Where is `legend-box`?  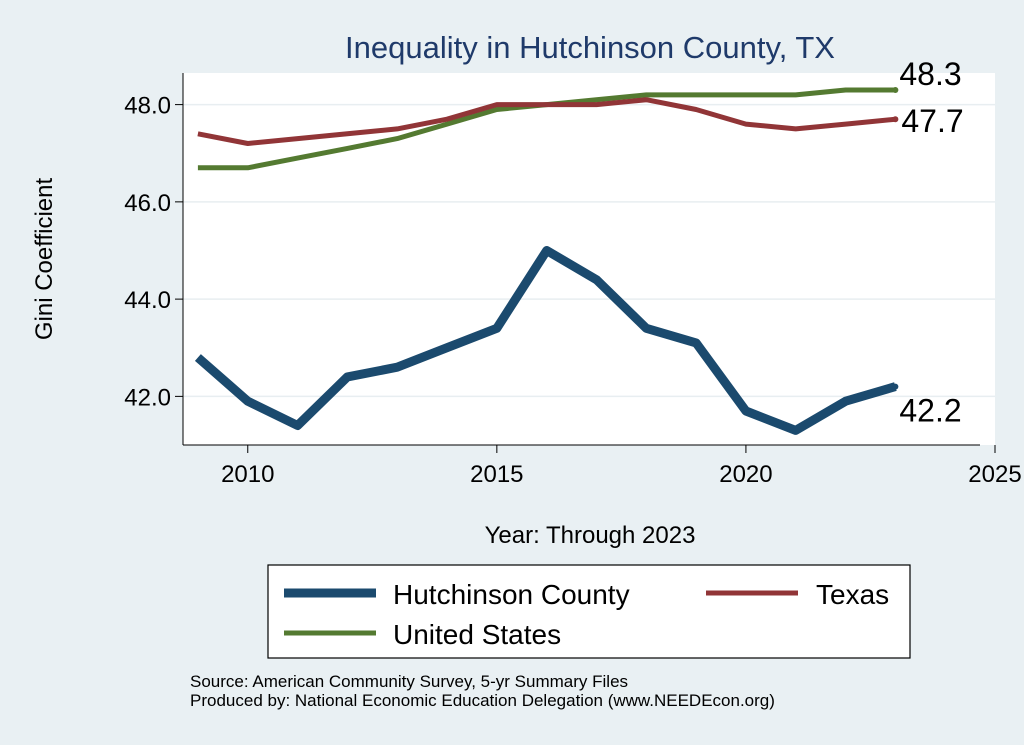 legend-box is located at coordinates (589, 611).